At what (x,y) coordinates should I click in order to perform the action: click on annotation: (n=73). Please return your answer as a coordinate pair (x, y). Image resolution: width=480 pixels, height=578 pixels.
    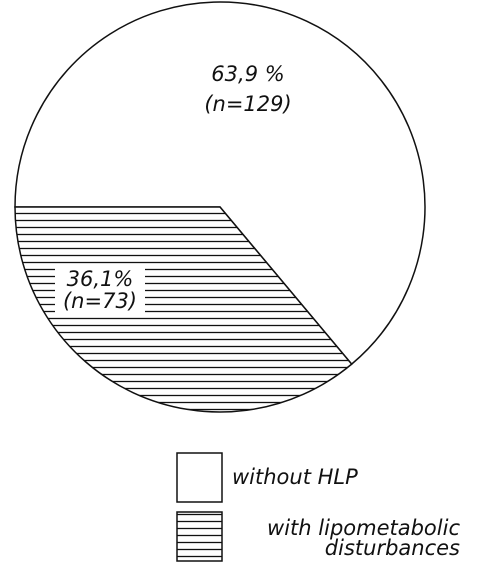
    Looking at the image, I should click on (100, 301).